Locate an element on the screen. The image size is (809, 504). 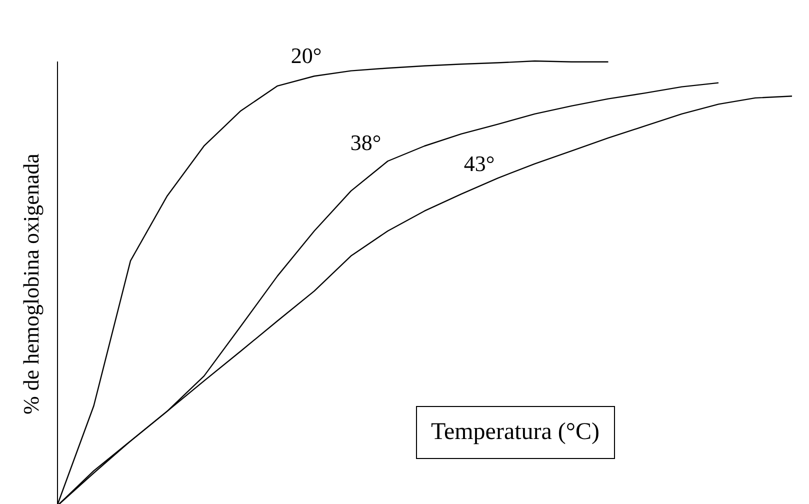
series-label: 43° is located at coordinates (479, 163).